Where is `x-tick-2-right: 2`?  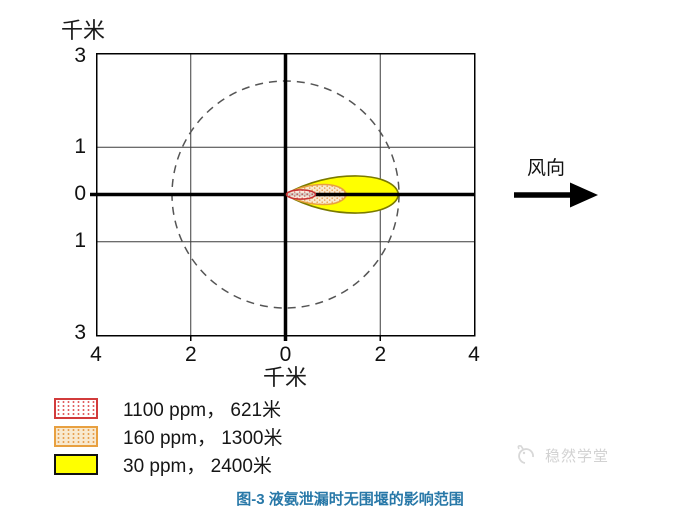
x-tick-2-right: 2 is located at coordinates (380, 354).